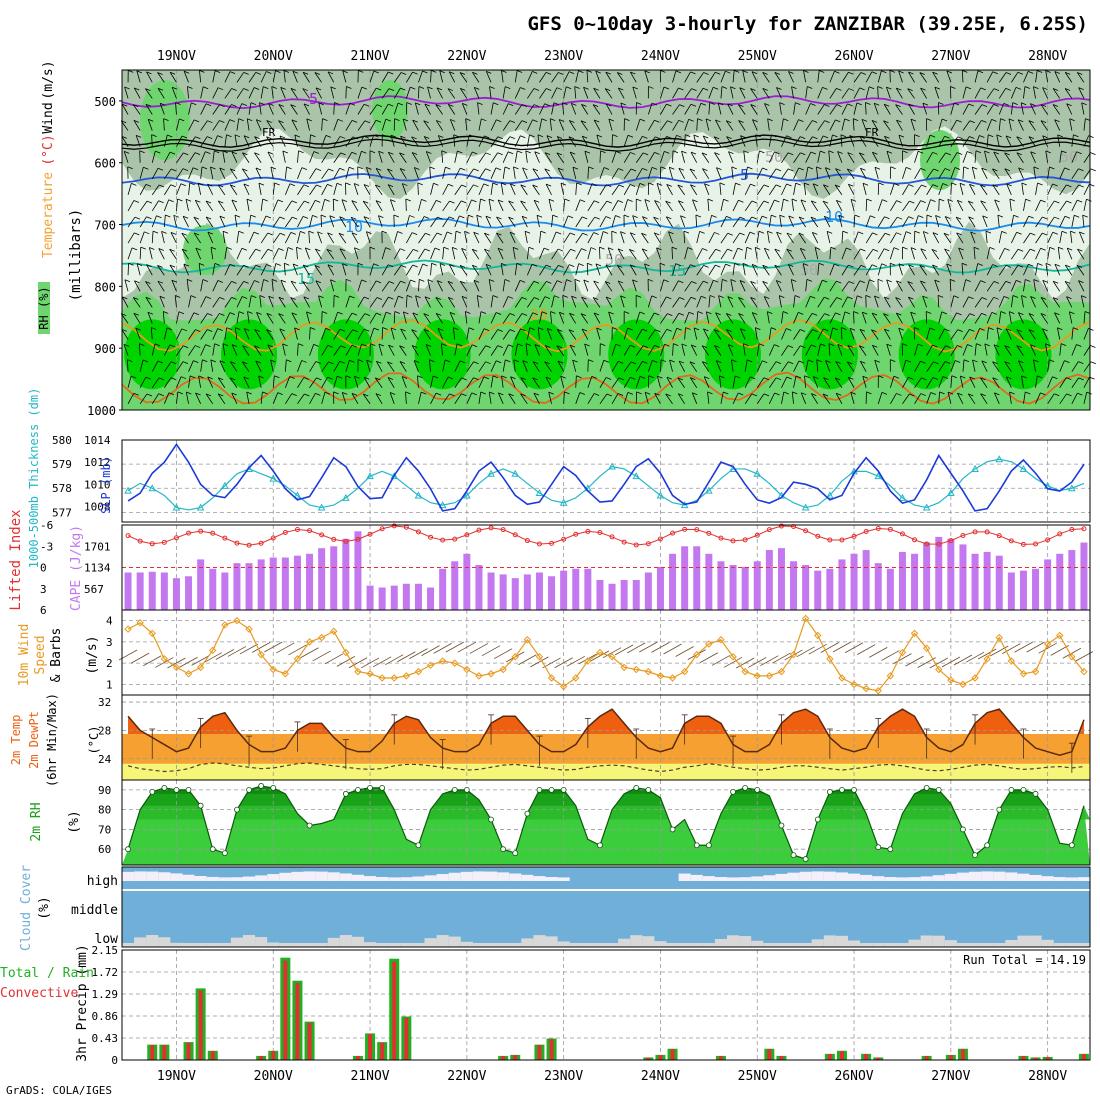  What do you see at coordinates (273, 56) in the screenshot?
I see `date-tick-label-top: 20NOV` at bounding box center [273, 56].